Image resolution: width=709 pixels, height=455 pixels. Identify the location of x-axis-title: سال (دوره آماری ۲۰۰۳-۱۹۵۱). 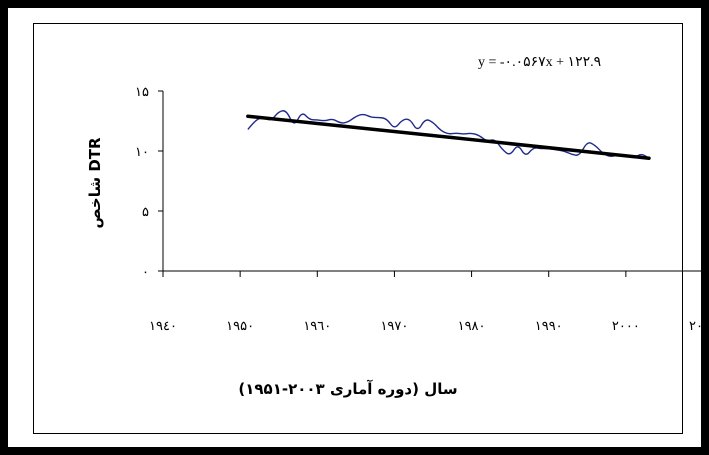
(347, 389).